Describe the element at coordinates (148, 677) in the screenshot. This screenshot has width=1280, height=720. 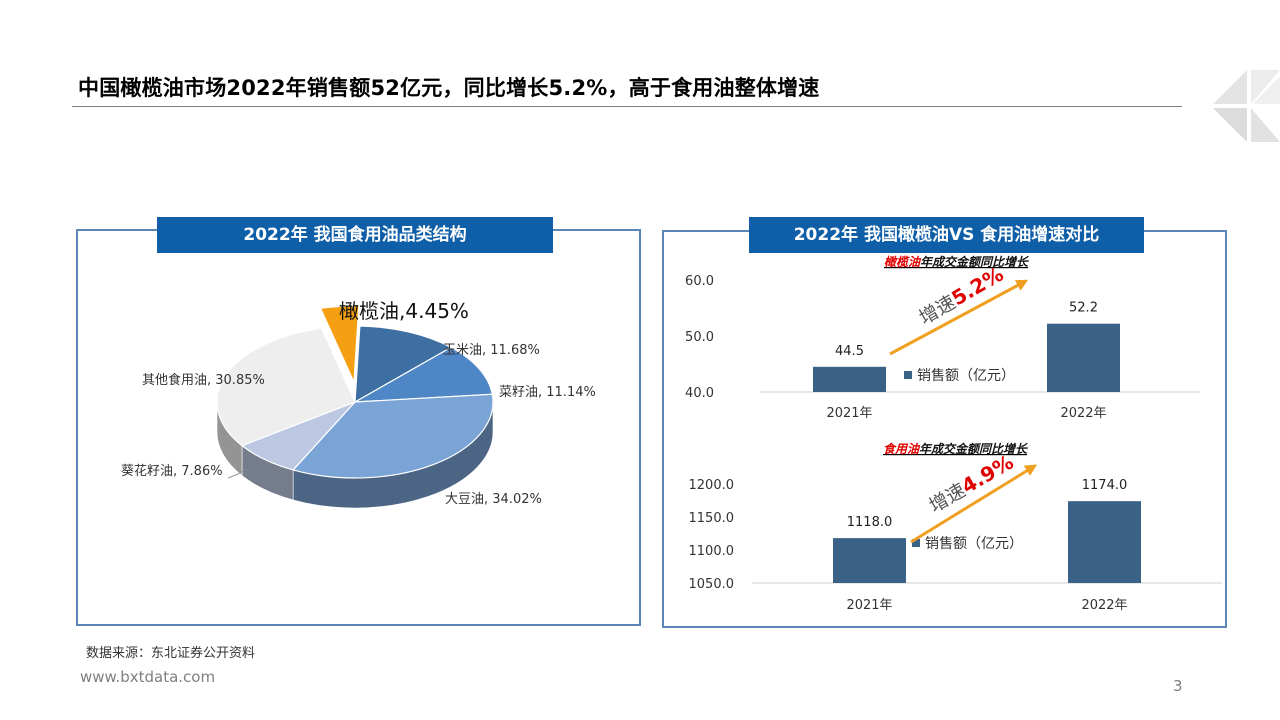
I see `website-link: www.bxtdata.com` at that location.